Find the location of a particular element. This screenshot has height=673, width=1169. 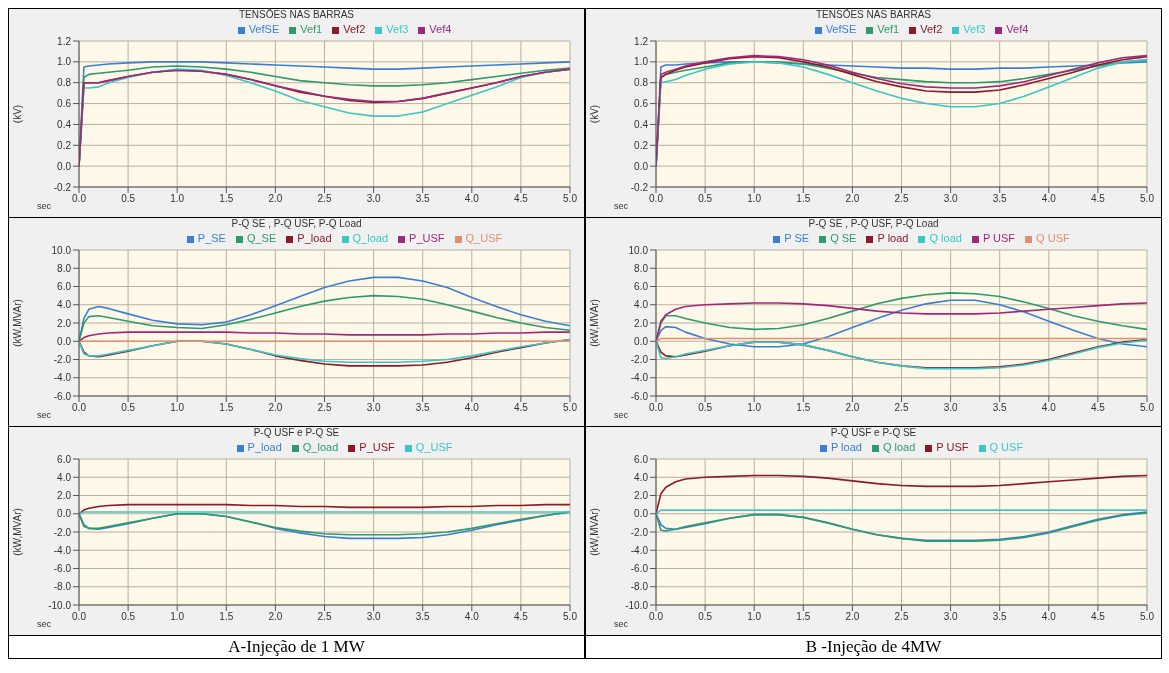

y-tick-label: 0.2 is located at coordinates (64, 145).